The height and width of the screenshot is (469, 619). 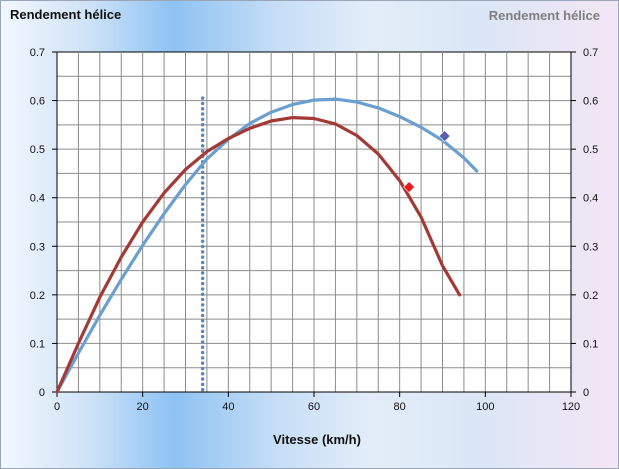 What do you see at coordinates (586, 393) in the screenshot?
I see `y-tick-label-right: 0` at bounding box center [586, 393].